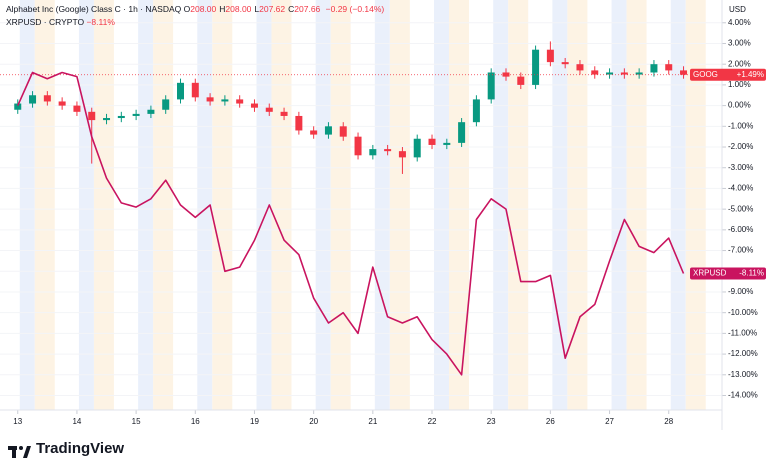  What do you see at coordinates (740, 229) in the screenshot?
I see `y-tick-label: -6.00%` at bounding box center [740, 229].